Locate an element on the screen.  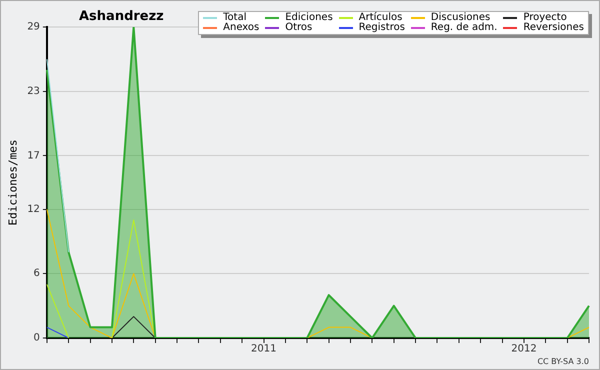
y-tick-label: 29 is located at coordinates (33, 27).